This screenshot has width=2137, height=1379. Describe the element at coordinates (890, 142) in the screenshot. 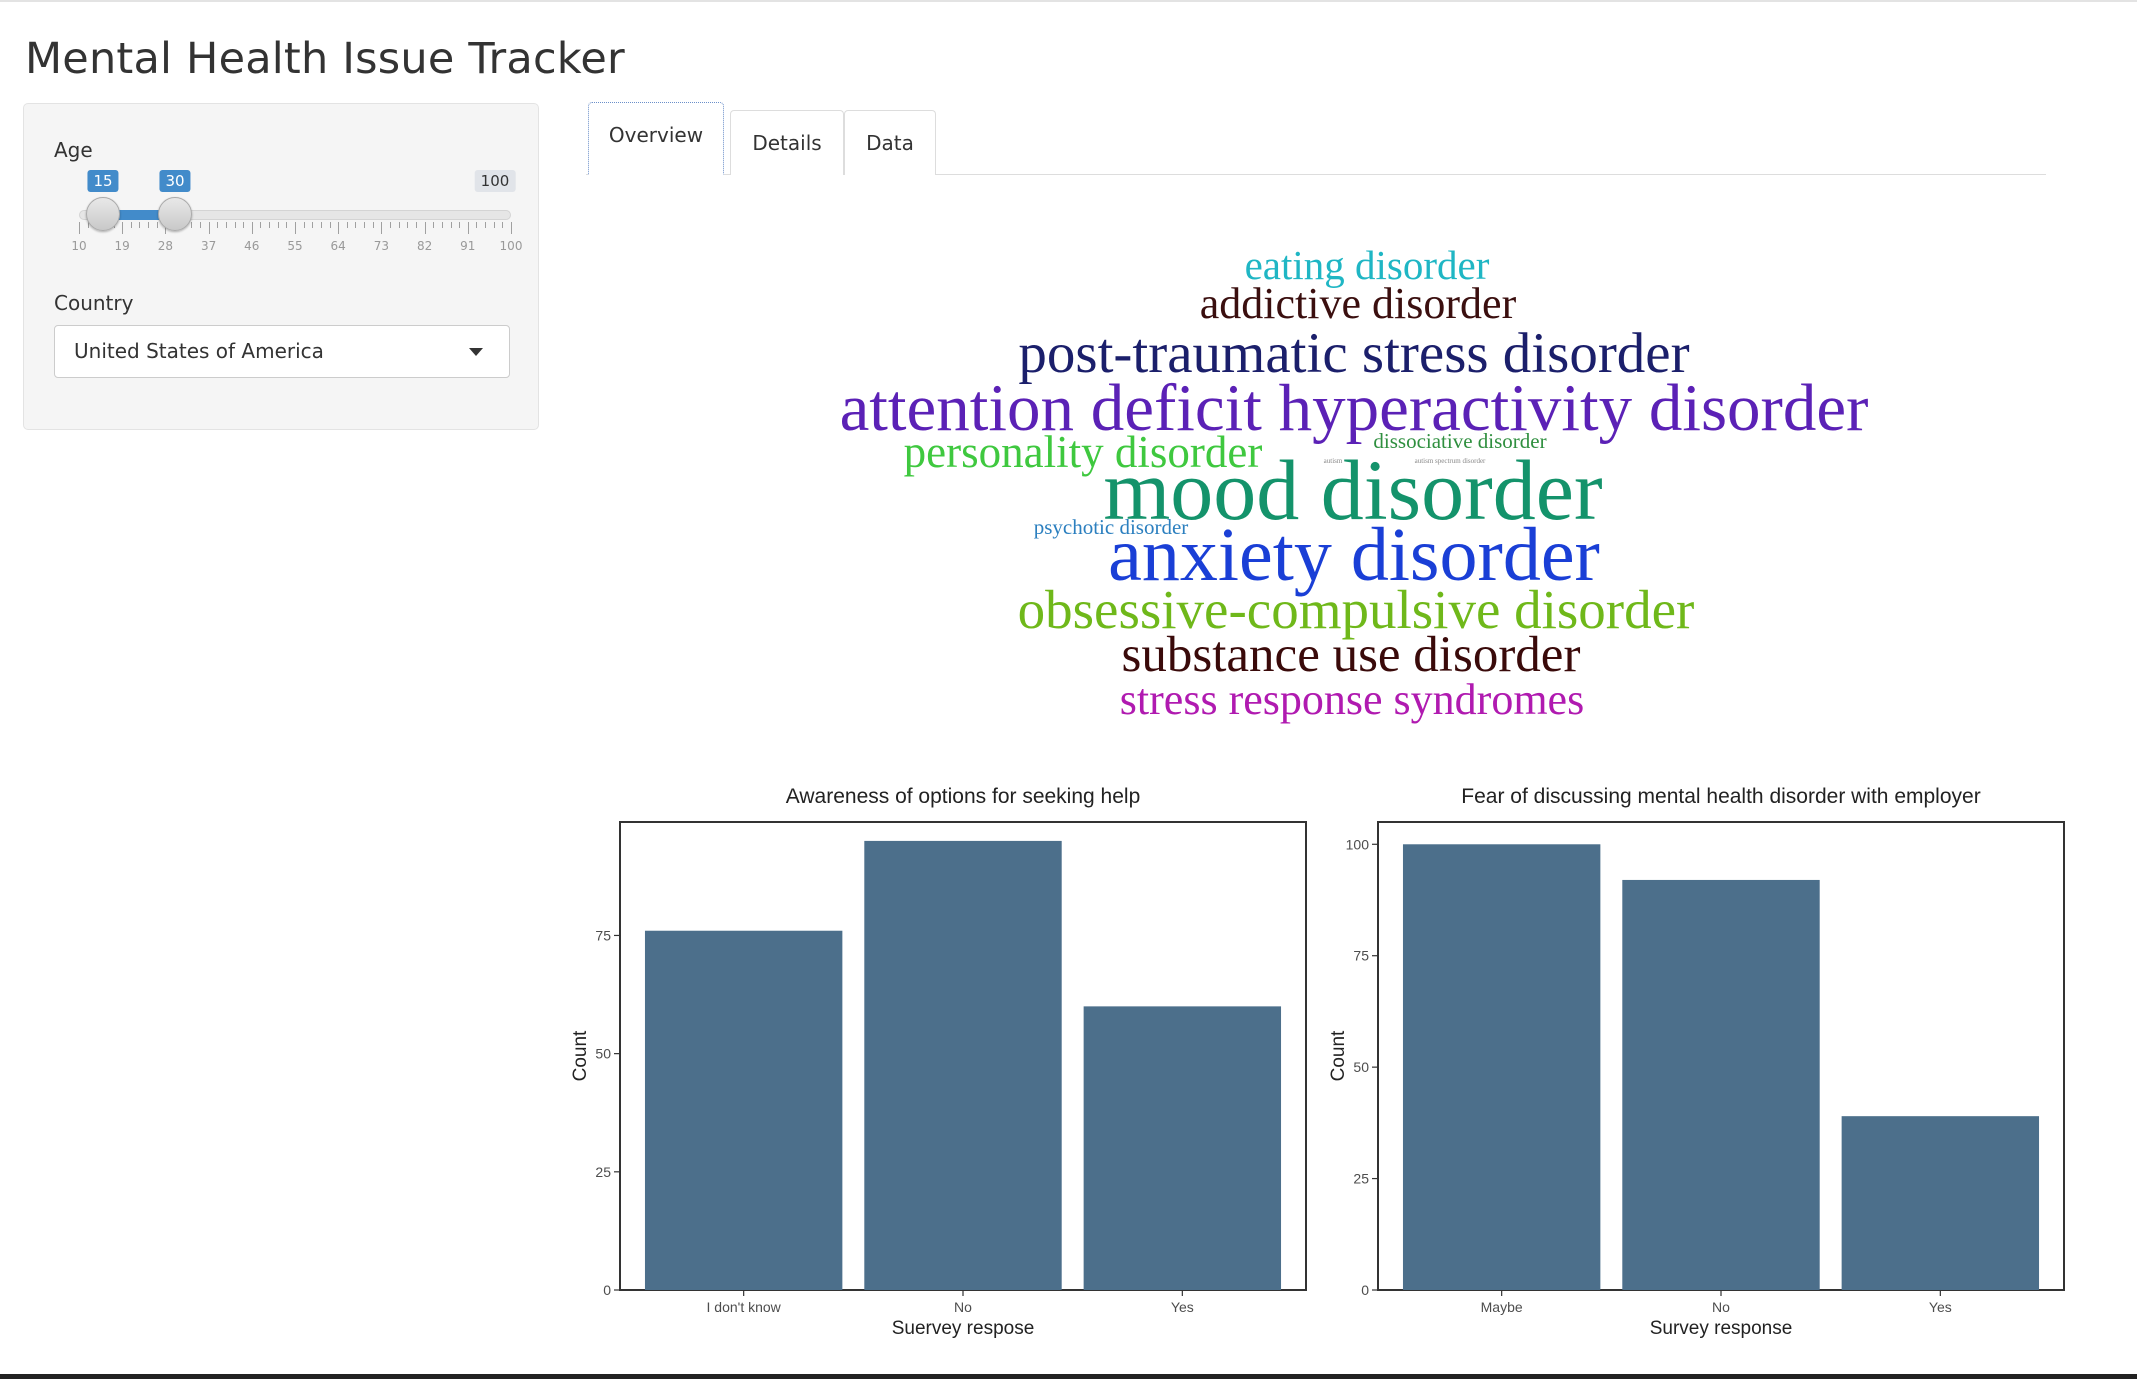

I see `tab-data: Data` at that location.